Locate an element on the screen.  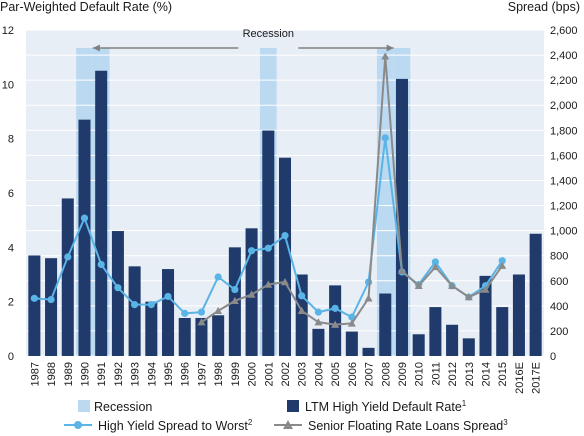
legend-default-rate-swatch is located at coordinates (293, 406).